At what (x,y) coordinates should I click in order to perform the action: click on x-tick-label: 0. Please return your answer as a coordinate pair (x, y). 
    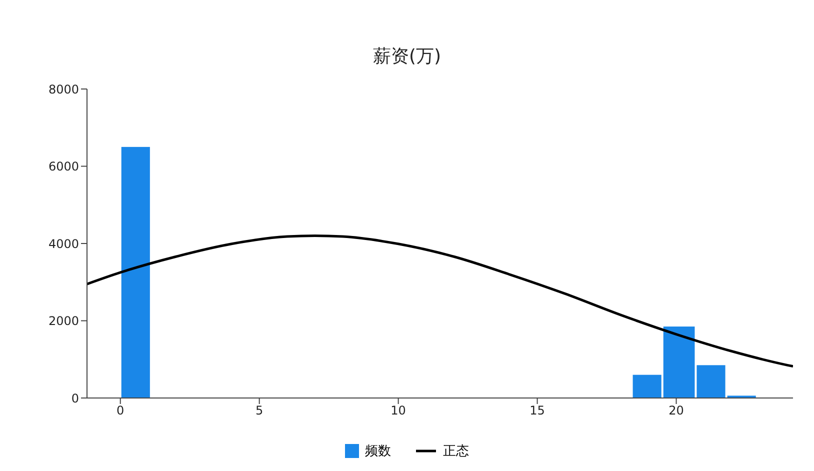
    Looking at the image, I should click on (120, 411).